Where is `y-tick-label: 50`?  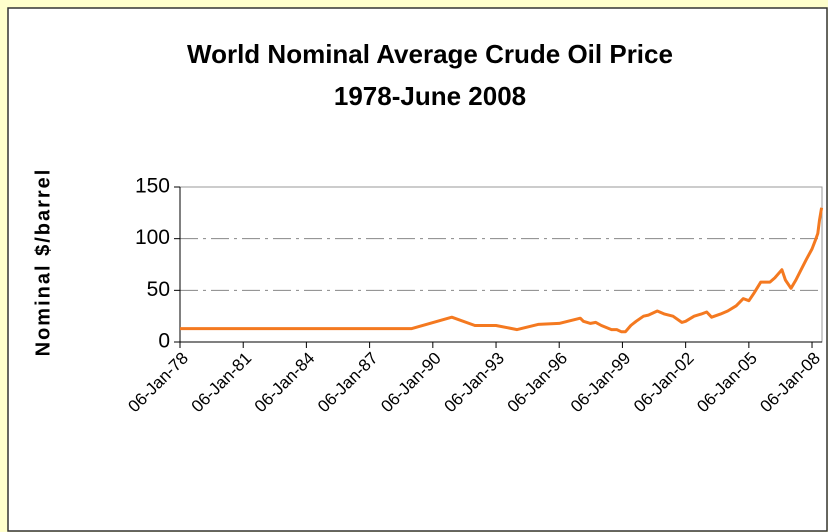
y-tick-label: 50 is located at coordinates (158, 289).